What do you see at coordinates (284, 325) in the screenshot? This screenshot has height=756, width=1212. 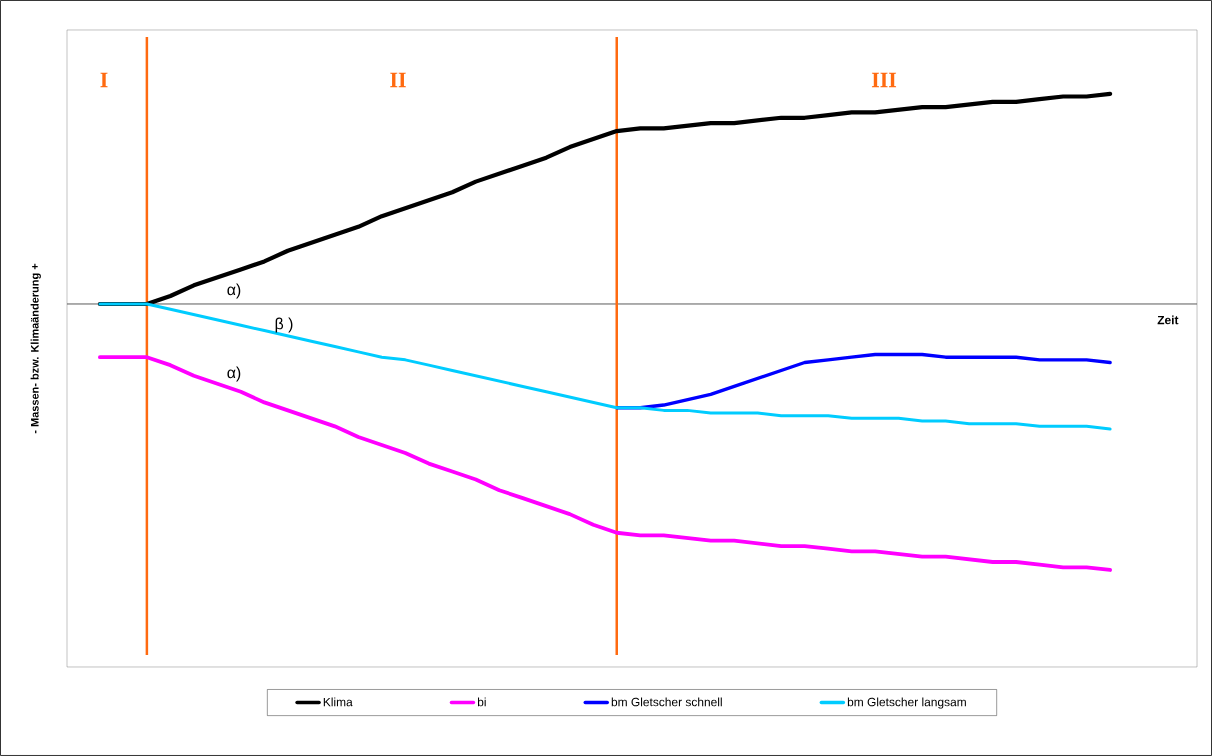 I see `annotation: β )` at bounding box center [284, 325].